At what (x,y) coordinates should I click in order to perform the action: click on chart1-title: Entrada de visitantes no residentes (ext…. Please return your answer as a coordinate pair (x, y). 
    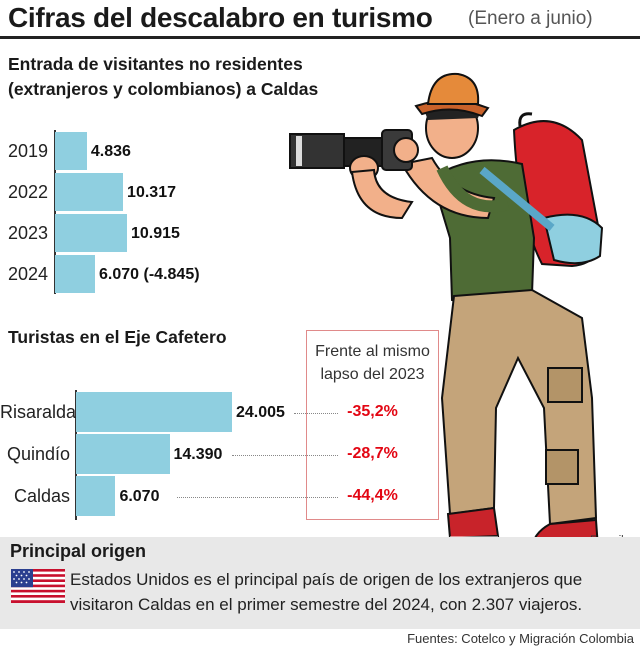
    Looking at the image, I should click on (163, 76).